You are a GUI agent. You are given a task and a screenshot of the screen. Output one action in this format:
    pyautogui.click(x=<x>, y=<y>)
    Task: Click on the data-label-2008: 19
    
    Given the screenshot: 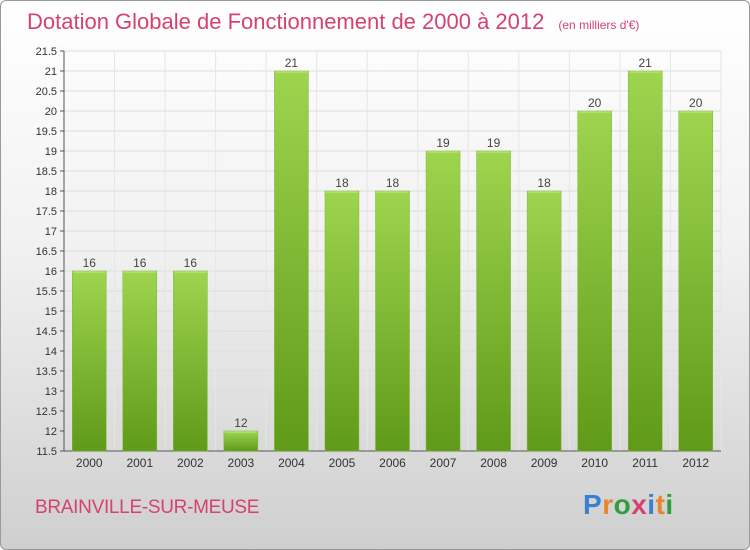 What is the action you would take?
    pyautogui.click(x=494, y=143)
    